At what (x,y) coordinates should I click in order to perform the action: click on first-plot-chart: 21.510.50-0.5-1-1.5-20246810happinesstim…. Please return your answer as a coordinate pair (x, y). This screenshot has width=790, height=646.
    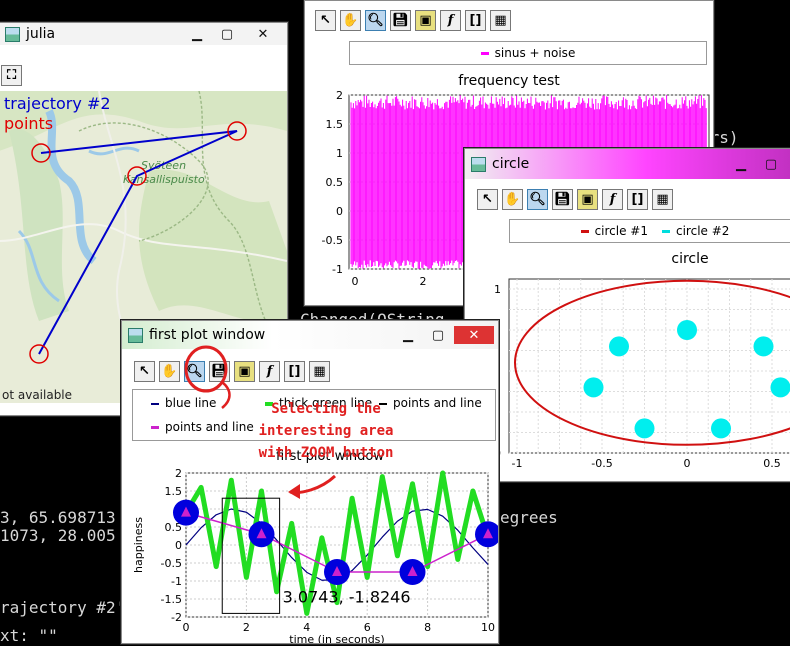
    Looking at the image, I should click on (310, 555).